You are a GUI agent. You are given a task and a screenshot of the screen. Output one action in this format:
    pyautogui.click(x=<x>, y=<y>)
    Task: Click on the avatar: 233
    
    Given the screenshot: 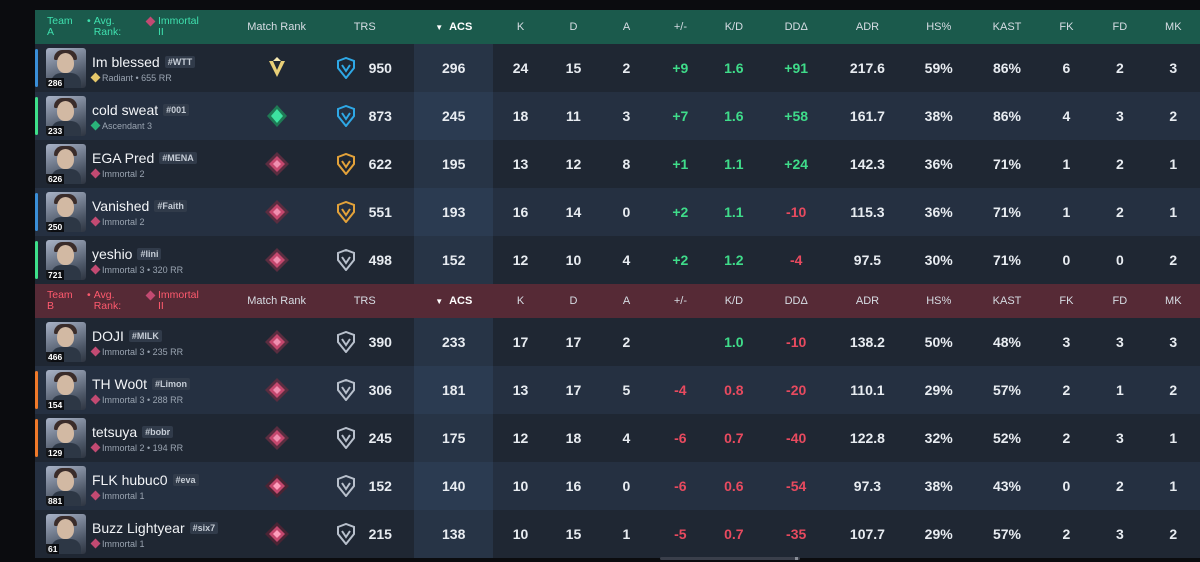 What is the action you would take?
    pyautogui.click(x=66, y=116)
    